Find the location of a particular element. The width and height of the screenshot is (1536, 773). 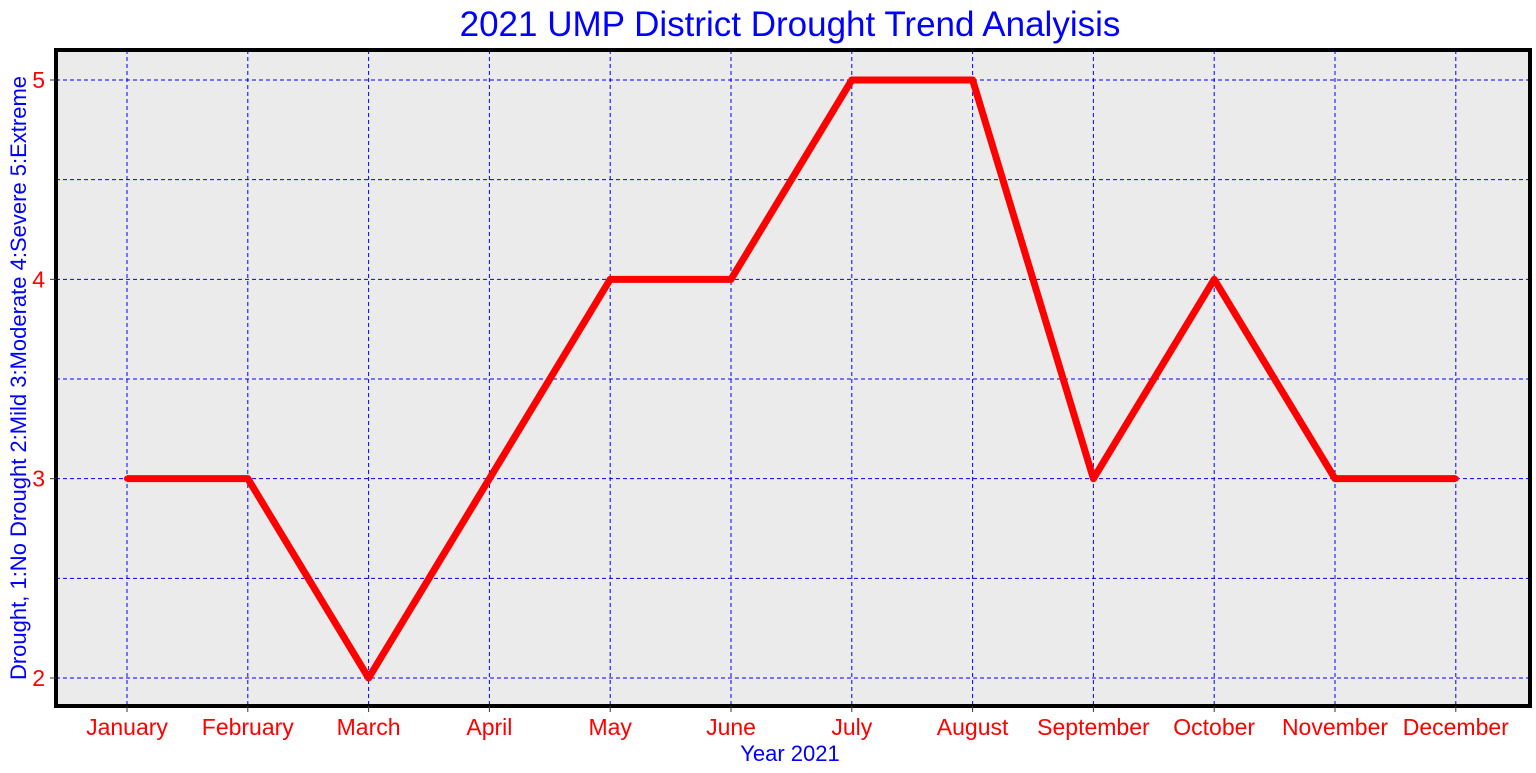

x-tick-label: February is located at coordinates (248, 727).